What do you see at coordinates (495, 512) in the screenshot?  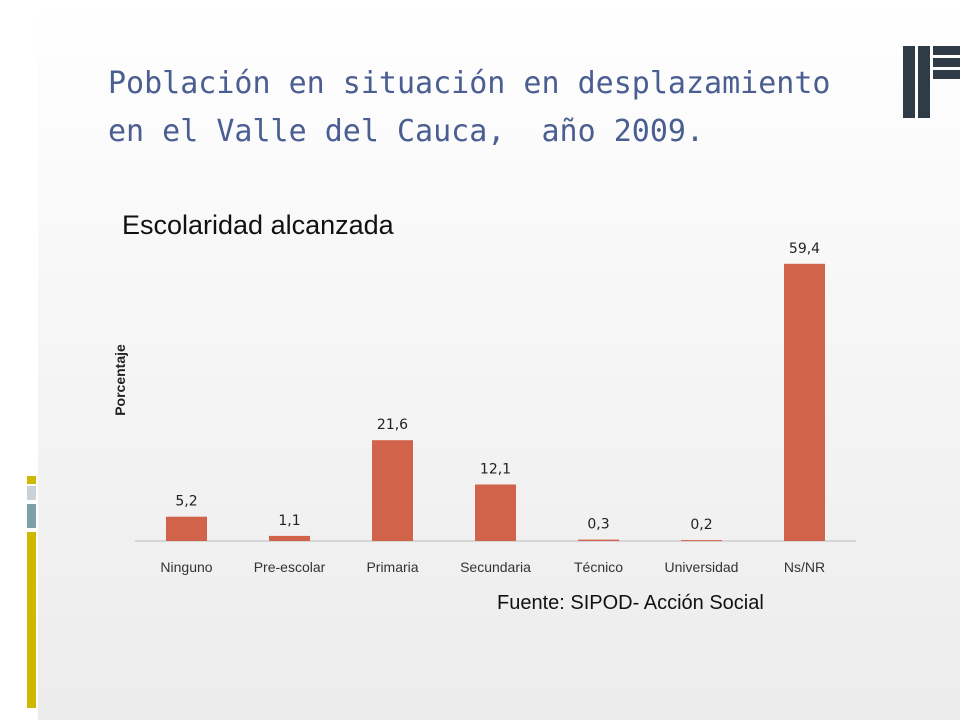 I see `bar-secundaria` at bounding box center [495, 512].